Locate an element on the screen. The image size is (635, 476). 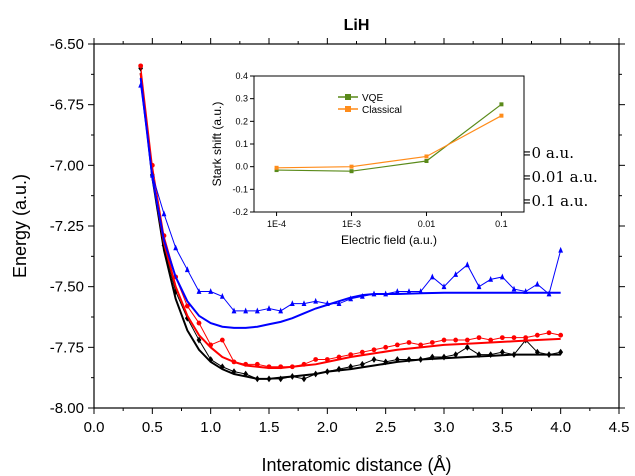
y-tick-label: -6.75 is located at coordinates (67, 105).